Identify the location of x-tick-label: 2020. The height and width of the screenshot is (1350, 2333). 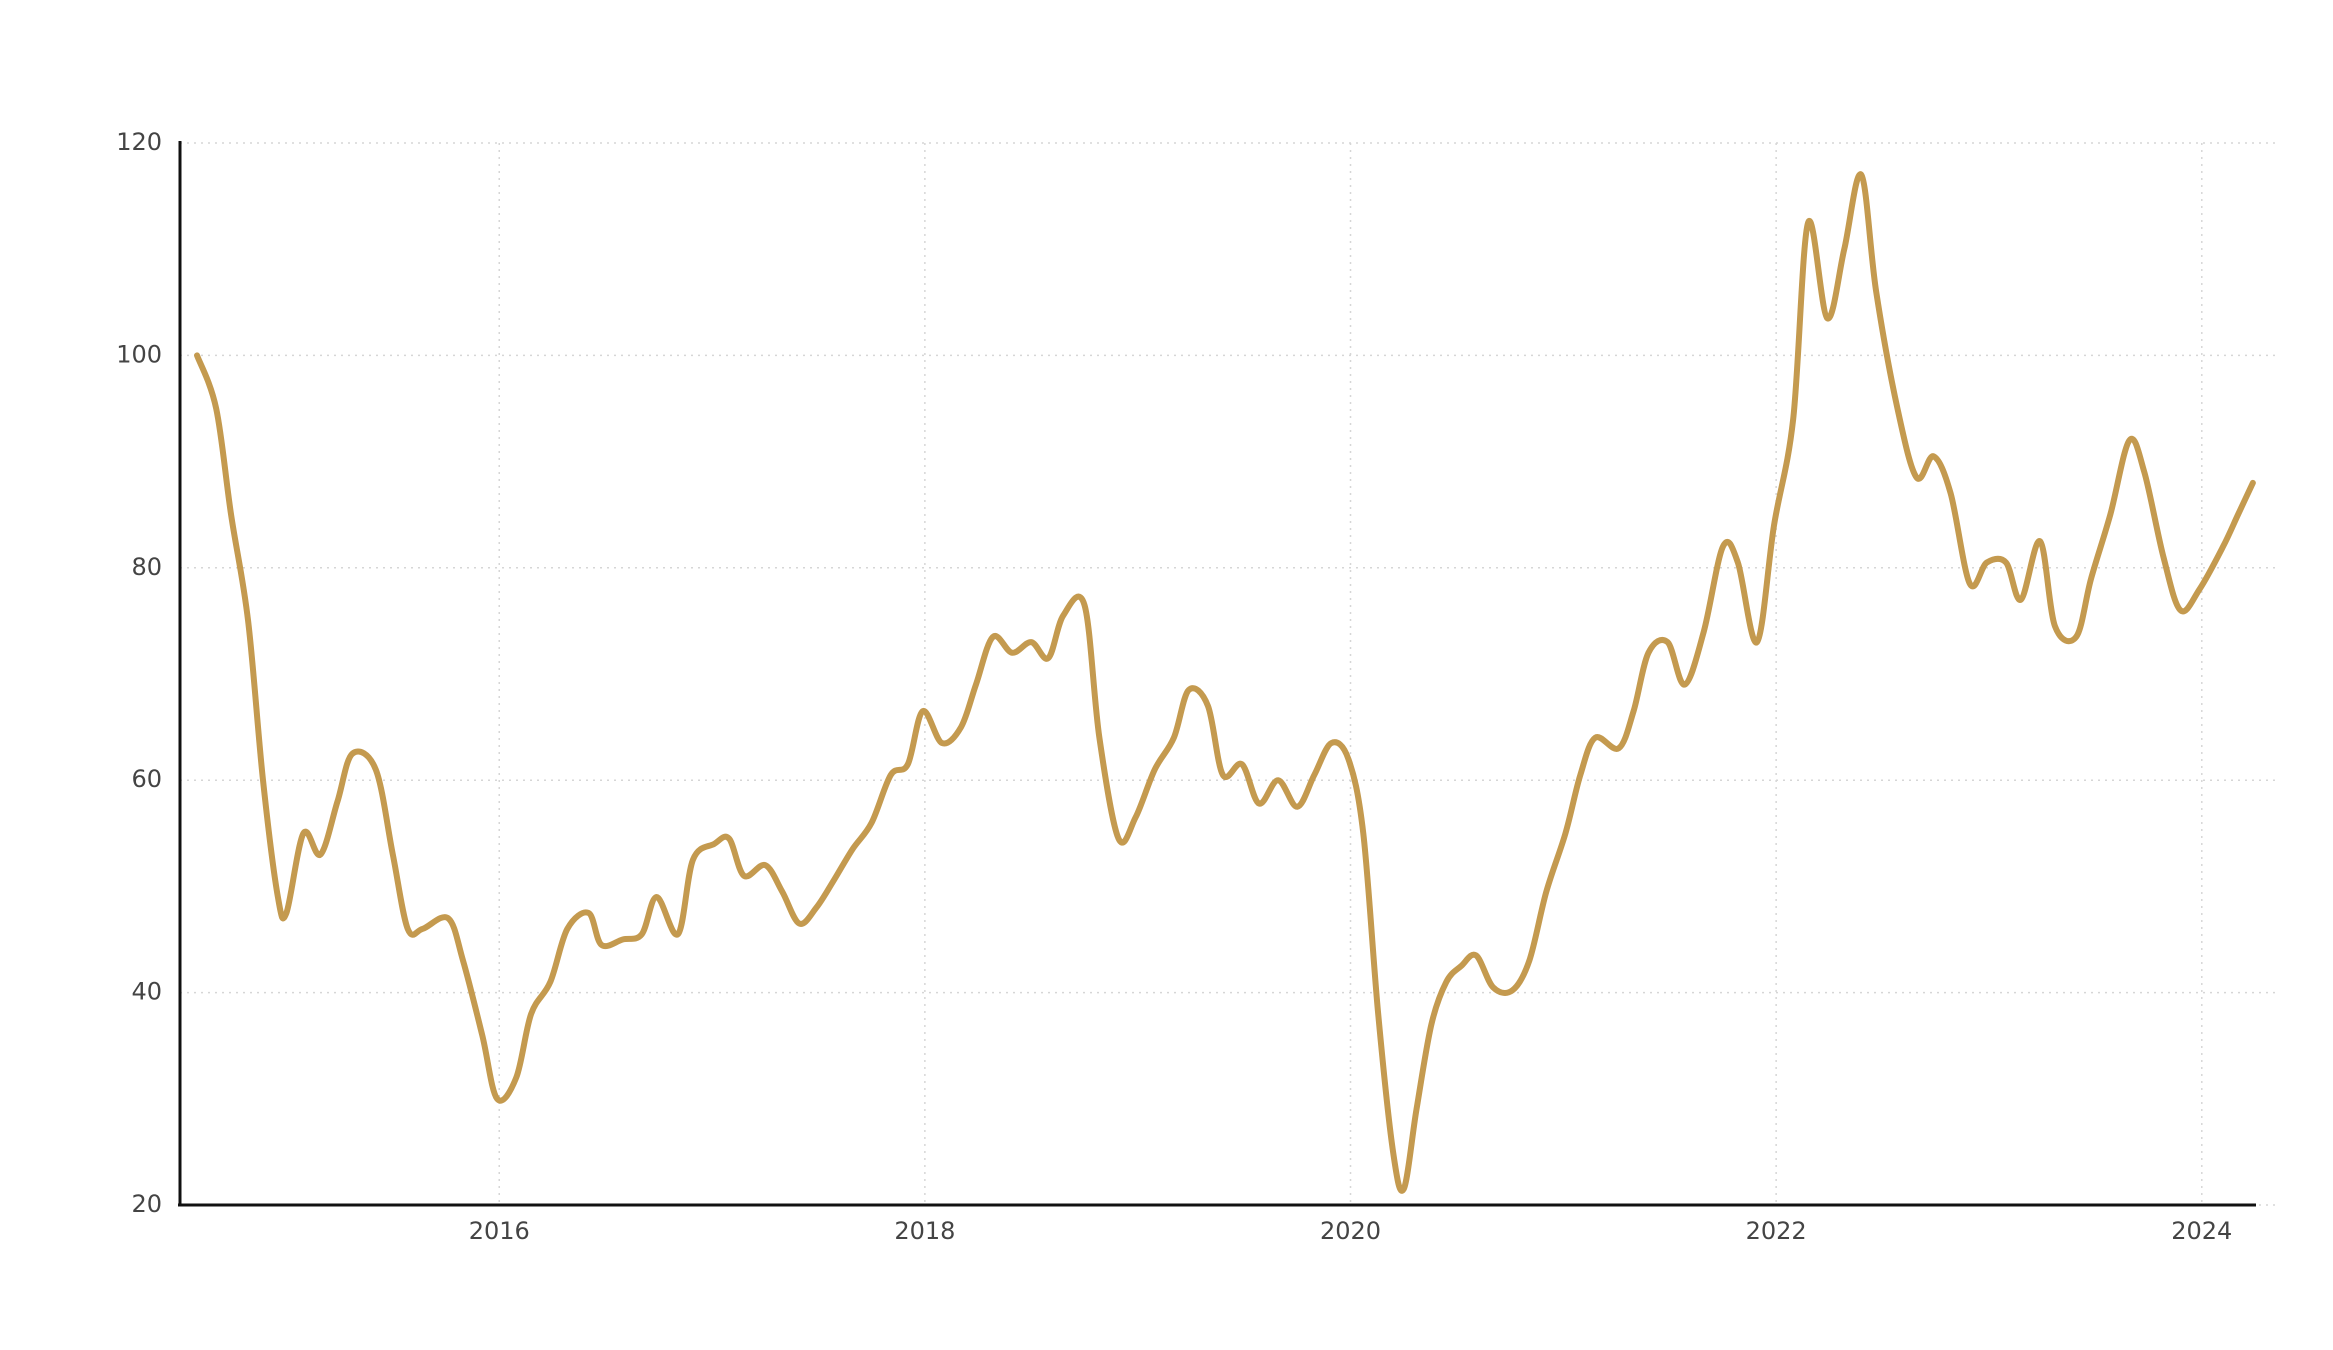
(1350, 1231).